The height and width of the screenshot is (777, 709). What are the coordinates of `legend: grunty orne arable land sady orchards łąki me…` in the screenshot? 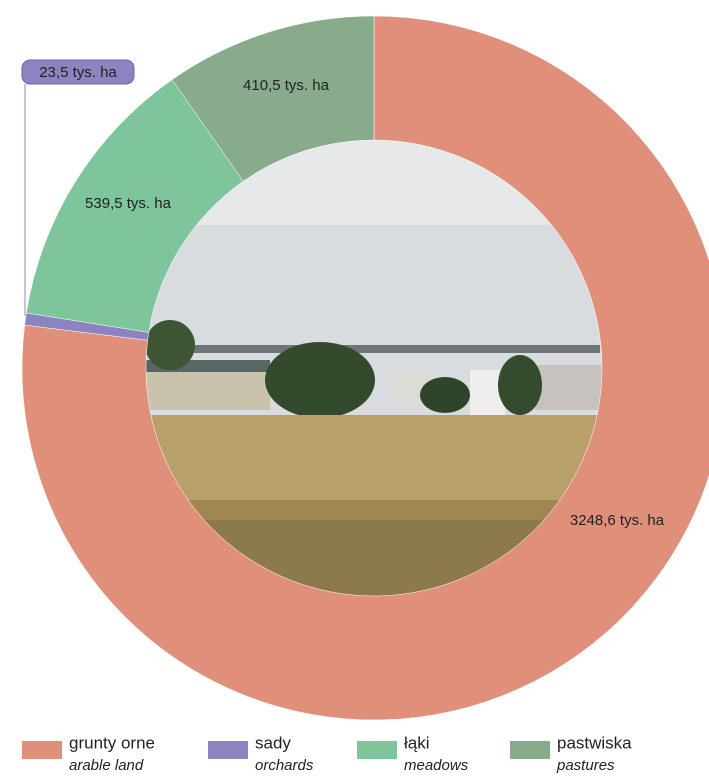 It's located at (327, 753).